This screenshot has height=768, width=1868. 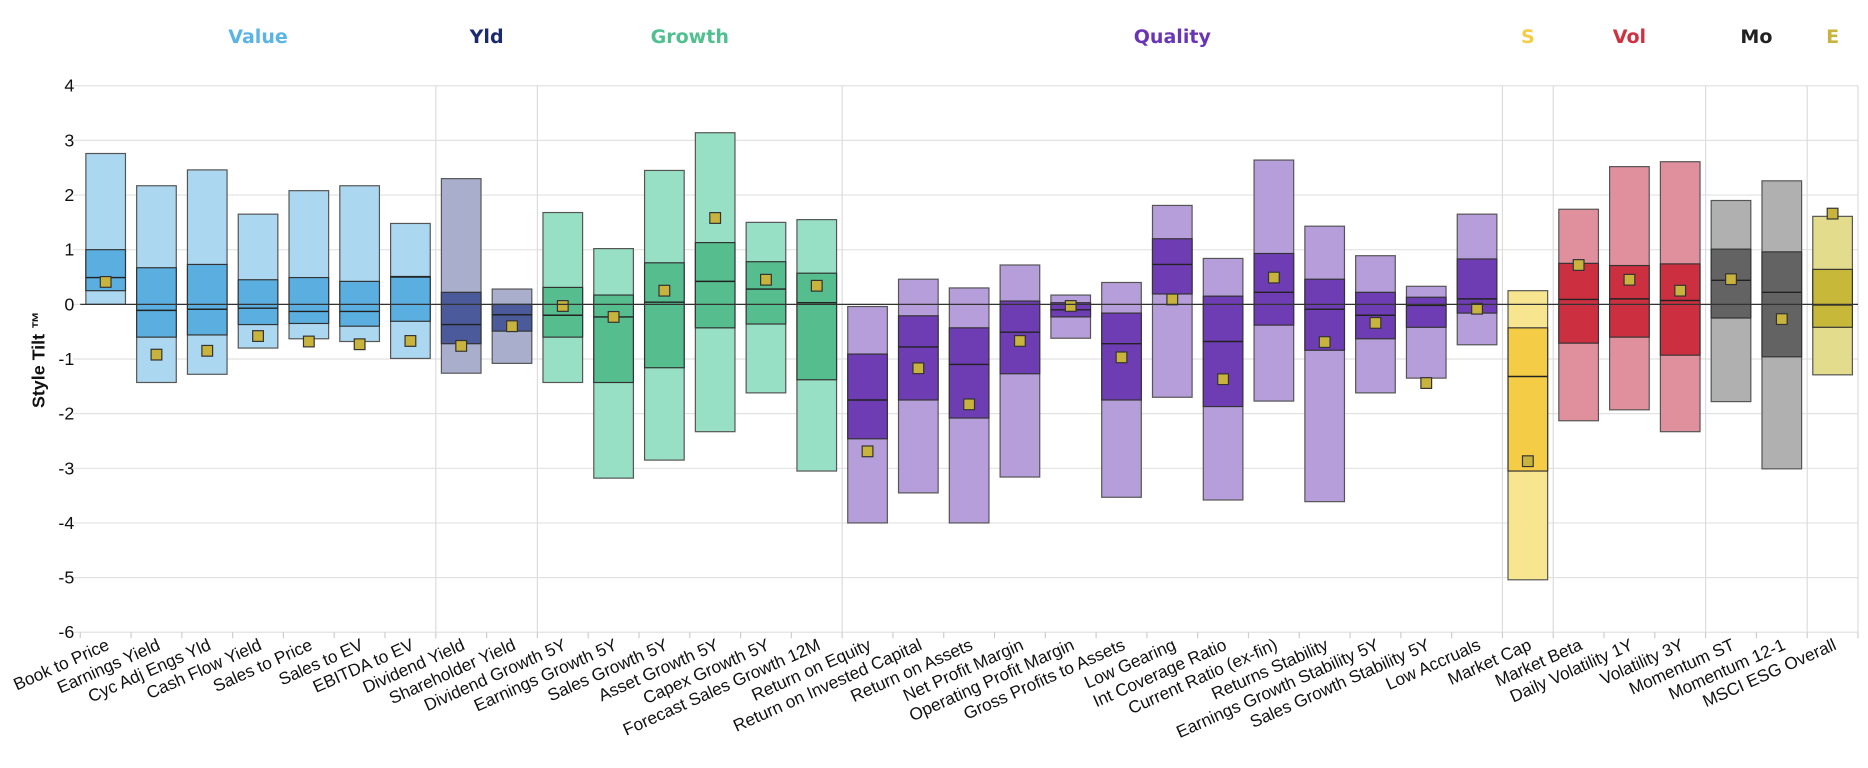 I want to click on y-tick-label: -2, so click(x=66, y=414).